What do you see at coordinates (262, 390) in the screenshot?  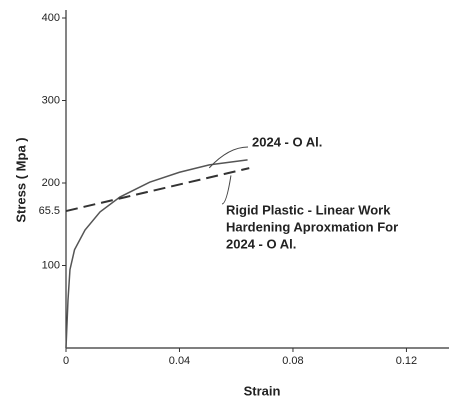 I see `x-axis-label: Strain` at bounding box center [262, 390].